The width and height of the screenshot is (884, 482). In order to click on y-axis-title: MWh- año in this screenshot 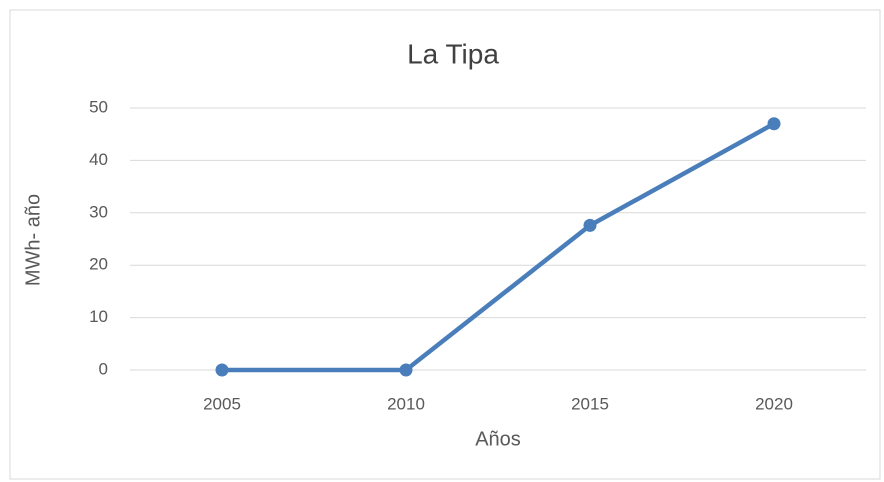, I will do `click(33, 240)`.